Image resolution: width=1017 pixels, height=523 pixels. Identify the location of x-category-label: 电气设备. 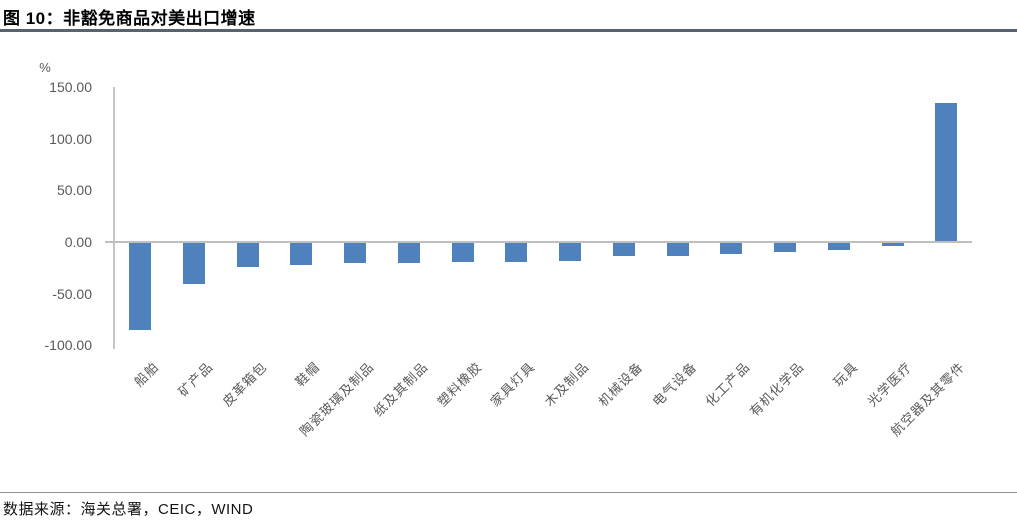
(674, 384).